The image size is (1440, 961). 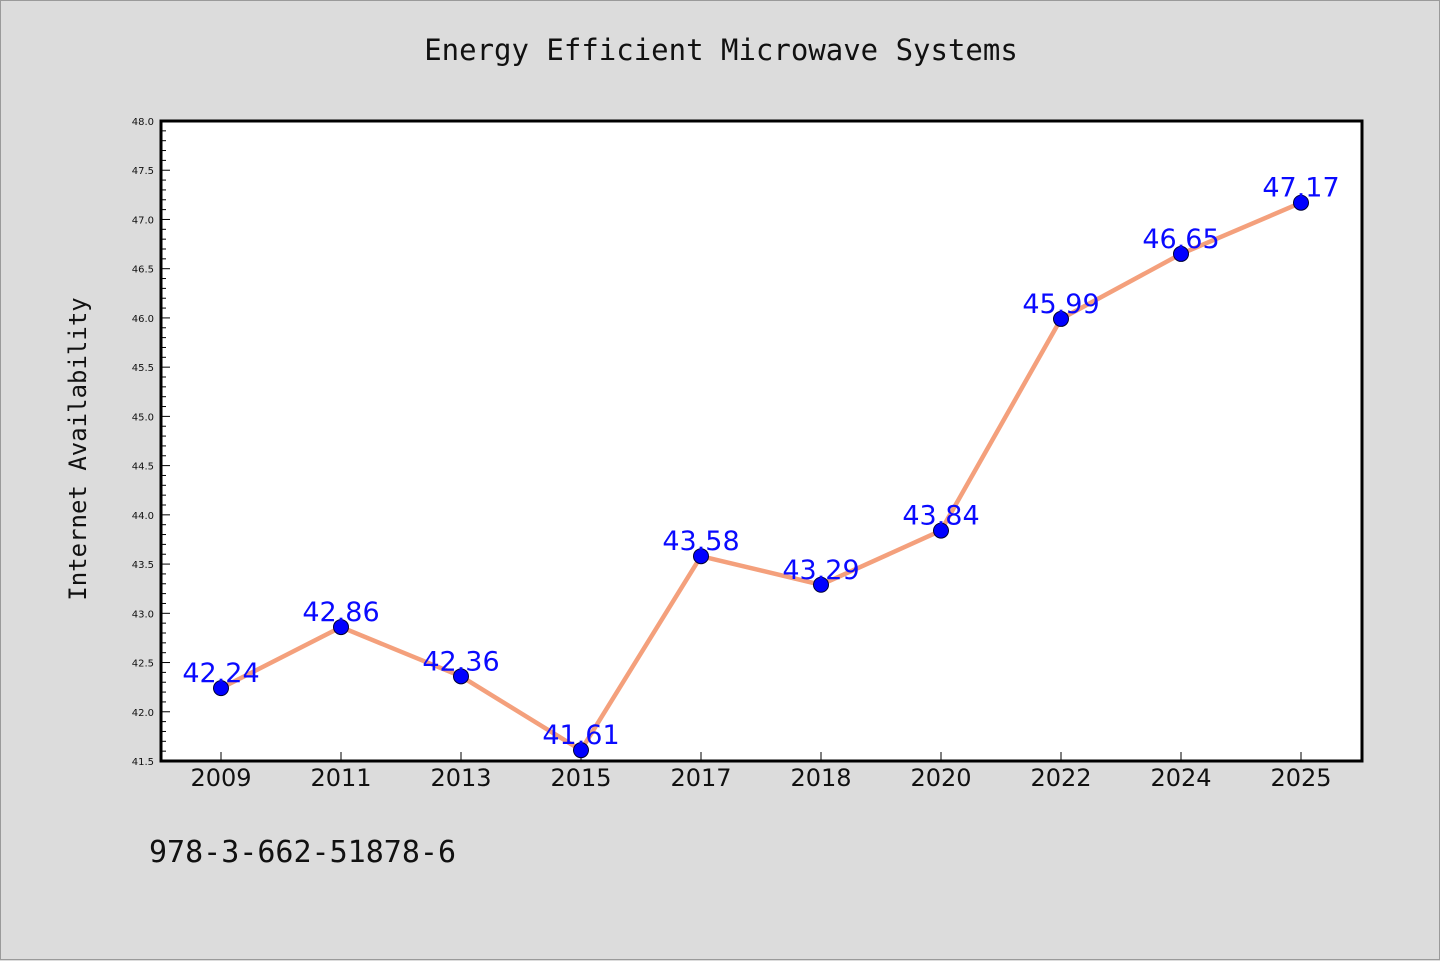 What do you see at coordinates (700, 541) in the screenshot?
I see `data-label: 43.58` at bounding box center [700, 541].